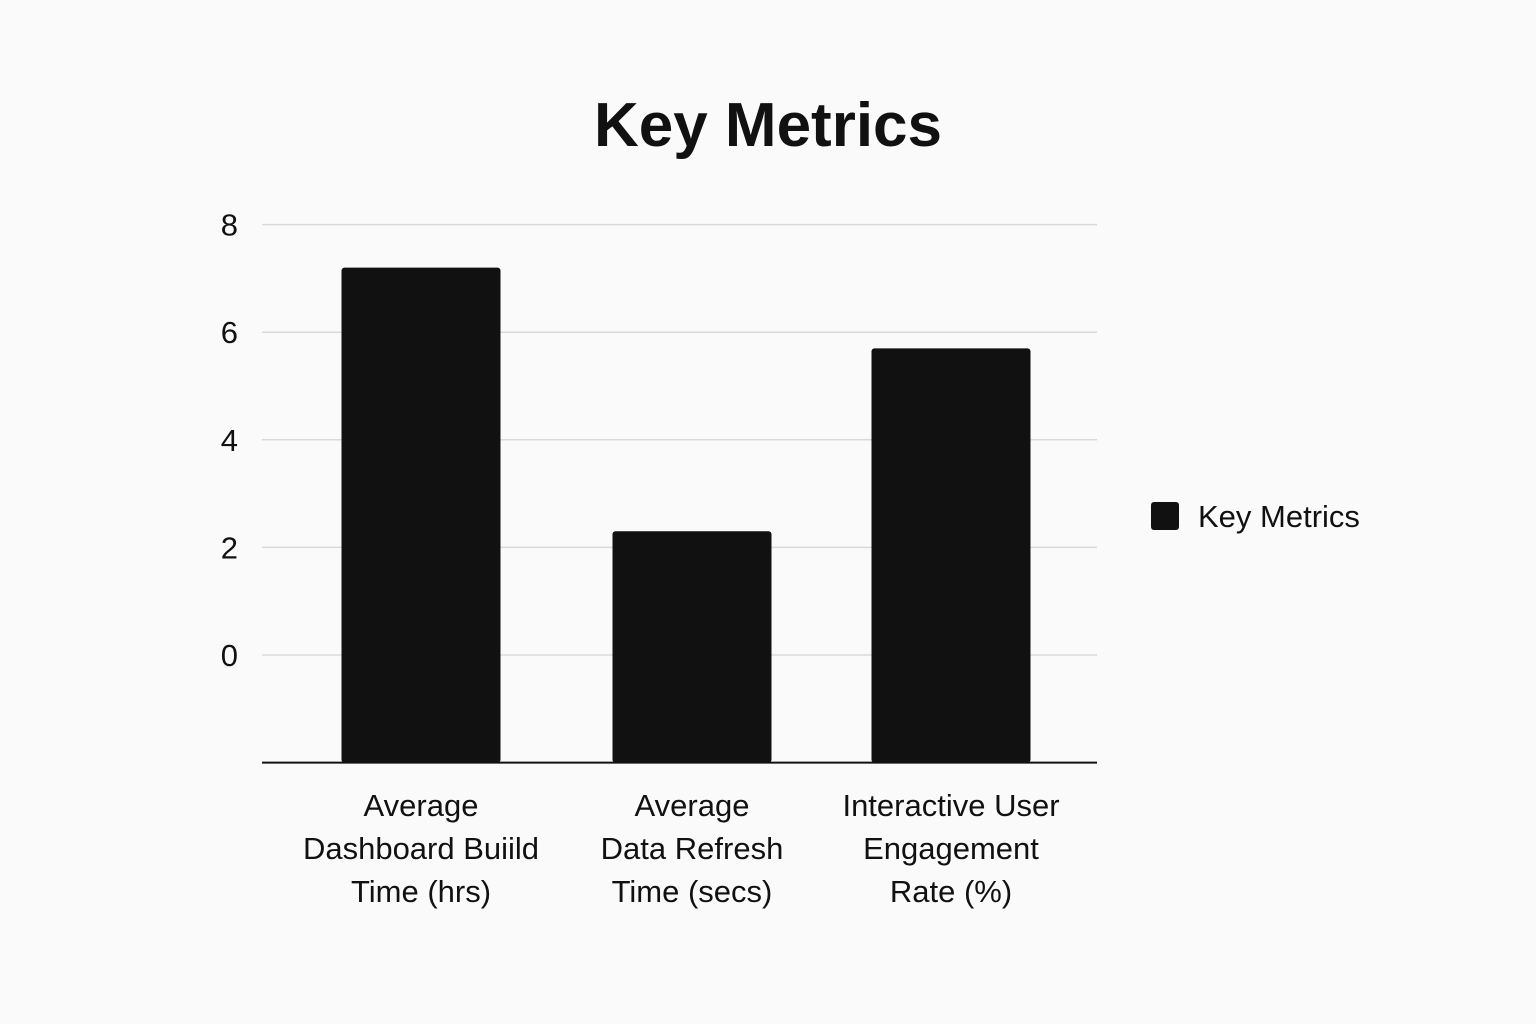 The image size is (1536, 1024). I want to click on y-tick-label: 8, so click(229, 225).